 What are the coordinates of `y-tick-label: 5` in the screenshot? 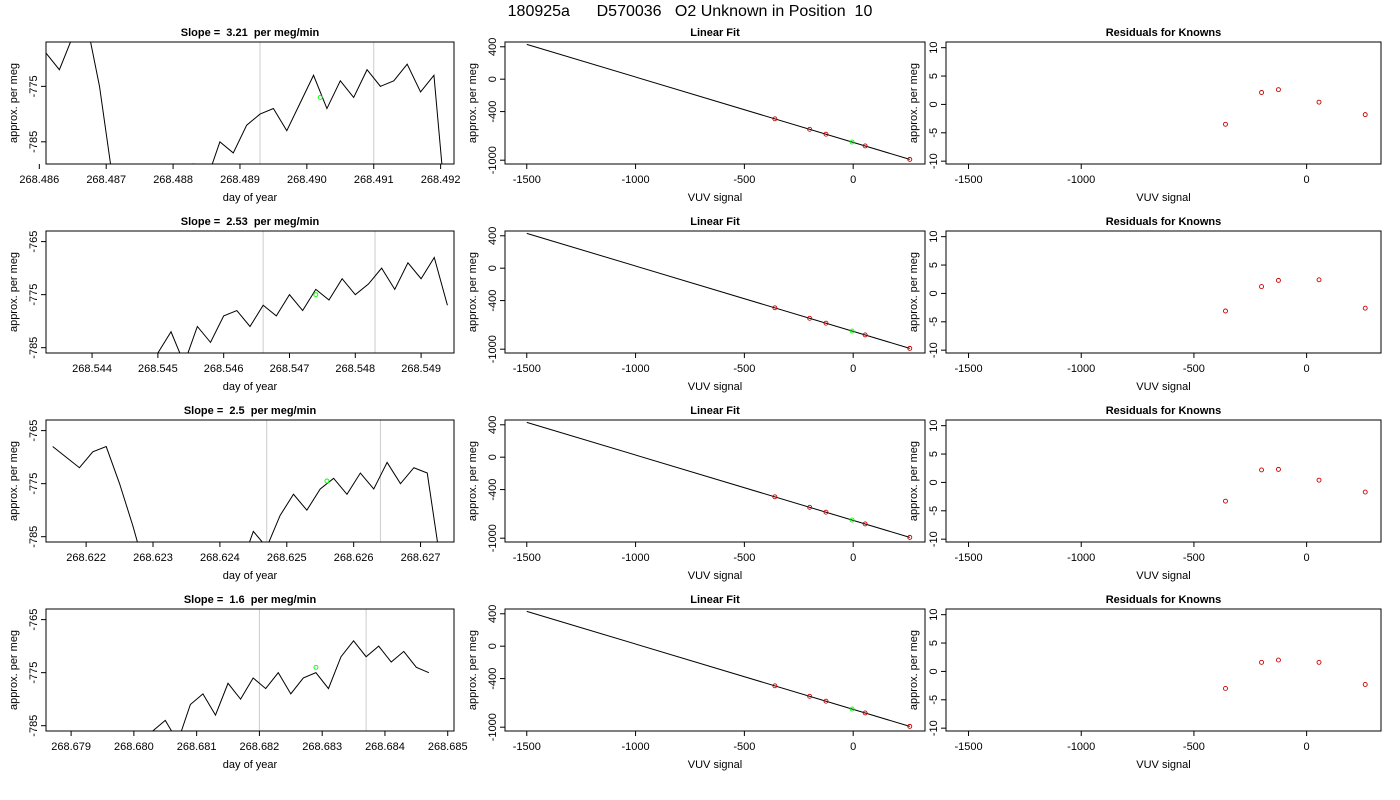 It's located at (934, 265).